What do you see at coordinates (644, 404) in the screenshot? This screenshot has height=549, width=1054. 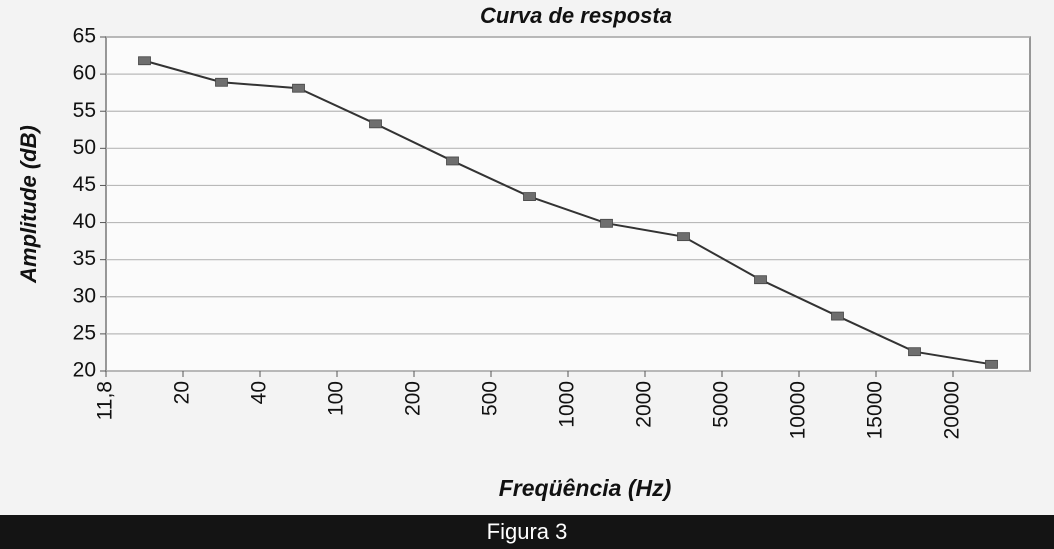 I see `x-tick-label: 2000` at bounding box center [644, 404].